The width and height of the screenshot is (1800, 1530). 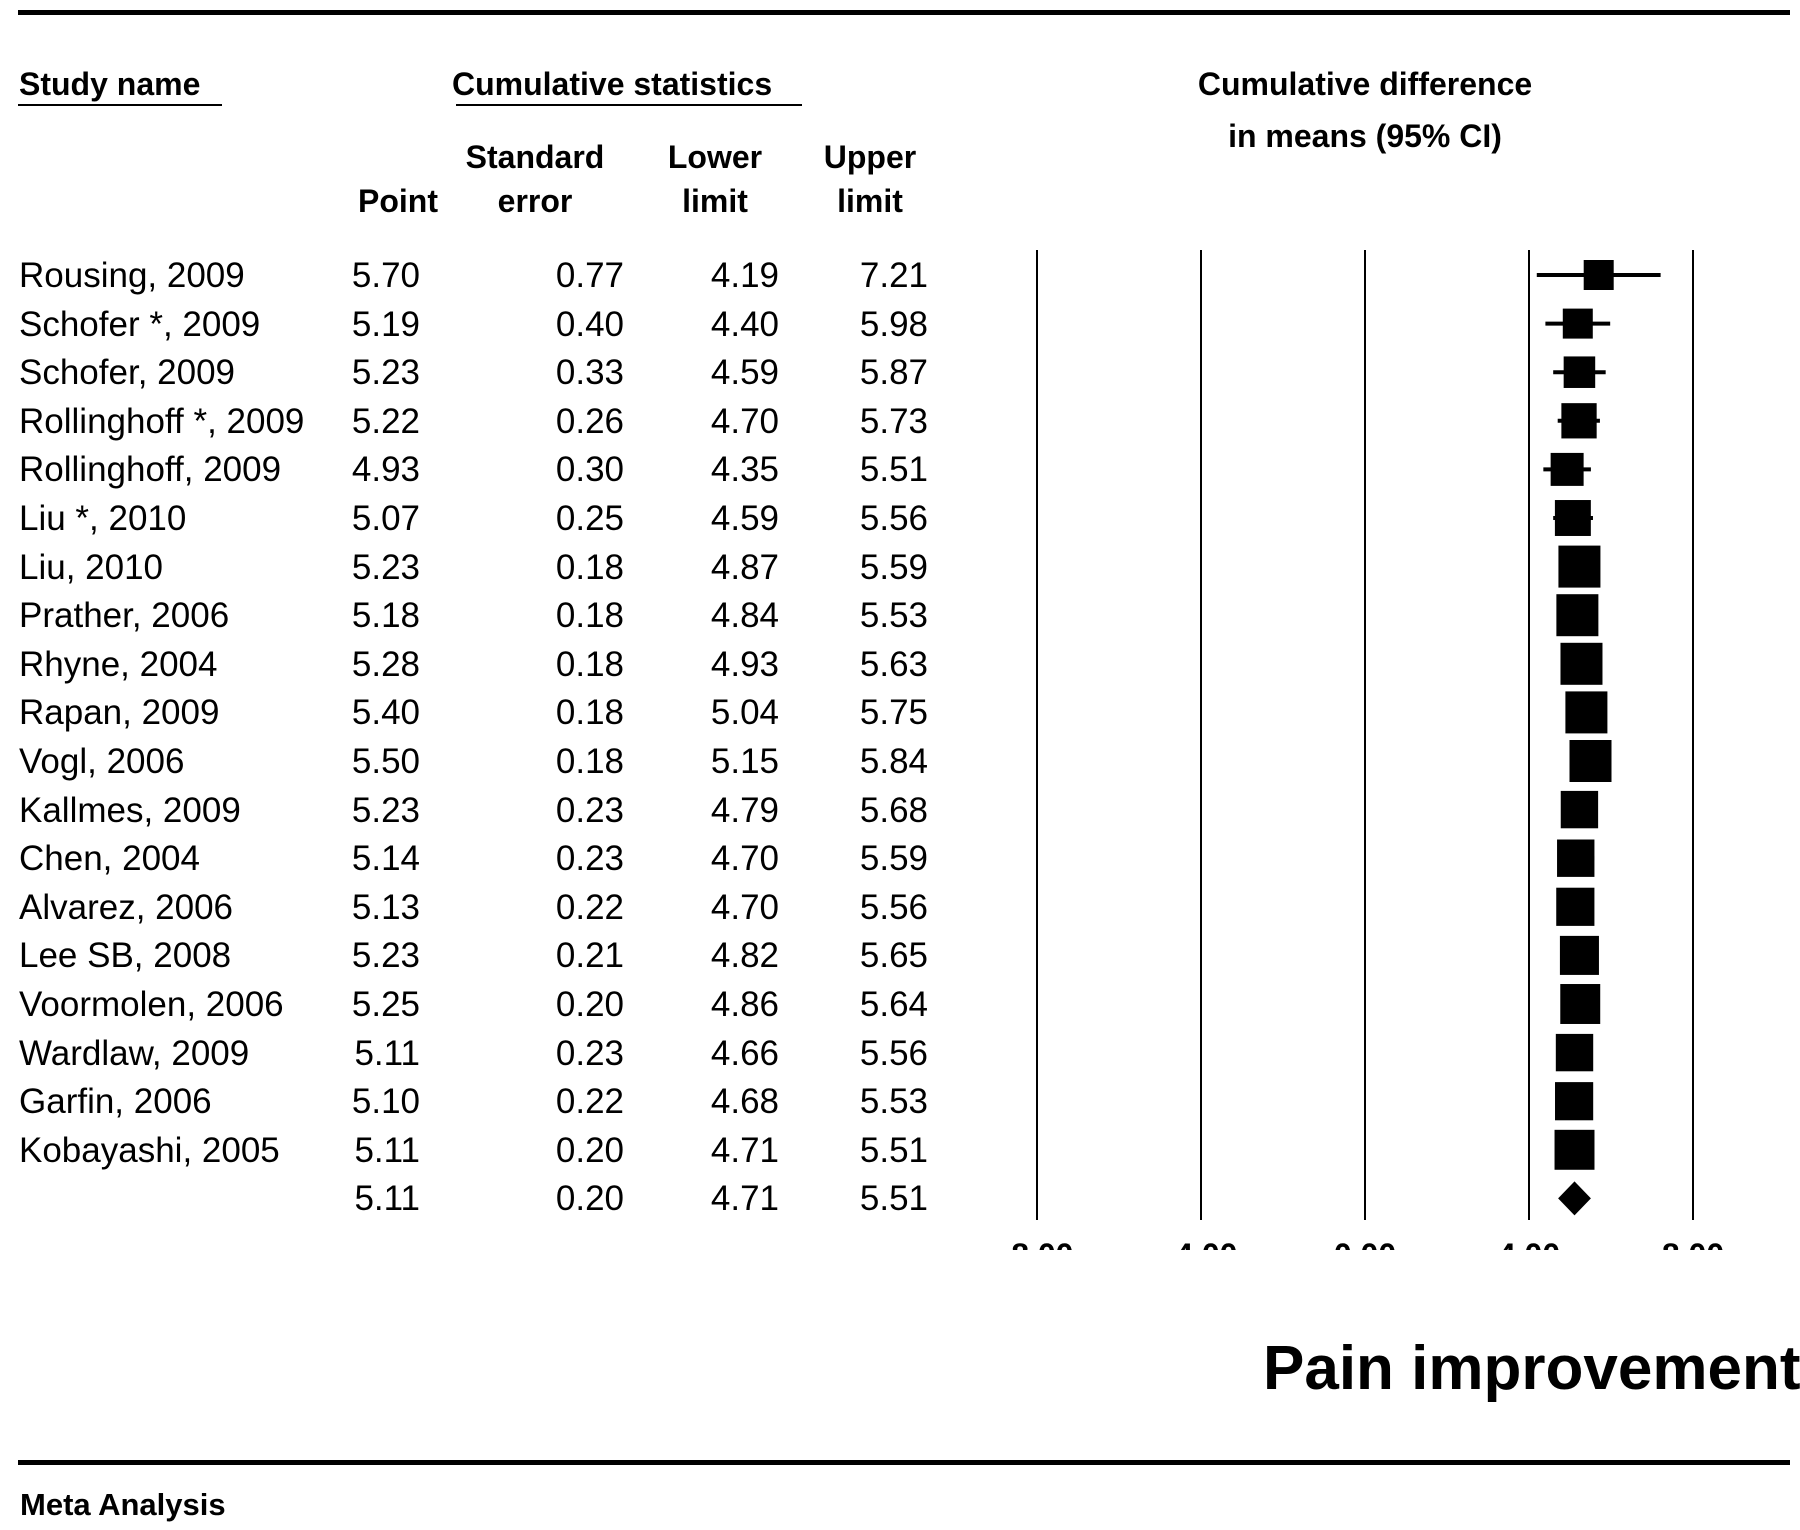 I want to click on standard-error-cell: 0.22, so click(x=589, y=907).